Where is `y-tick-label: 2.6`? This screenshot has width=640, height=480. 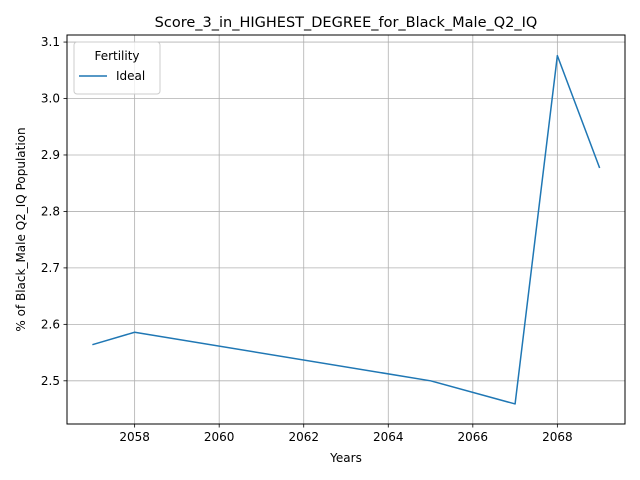
y-tick-label: 2.6 is located at coordinates (50, 324).